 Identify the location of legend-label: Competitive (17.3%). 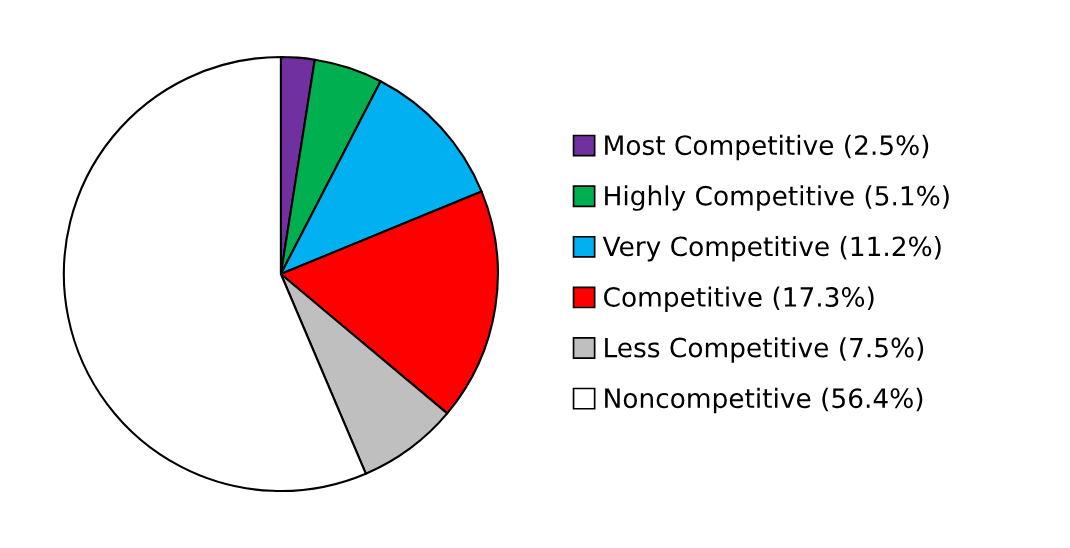
(739, 299).